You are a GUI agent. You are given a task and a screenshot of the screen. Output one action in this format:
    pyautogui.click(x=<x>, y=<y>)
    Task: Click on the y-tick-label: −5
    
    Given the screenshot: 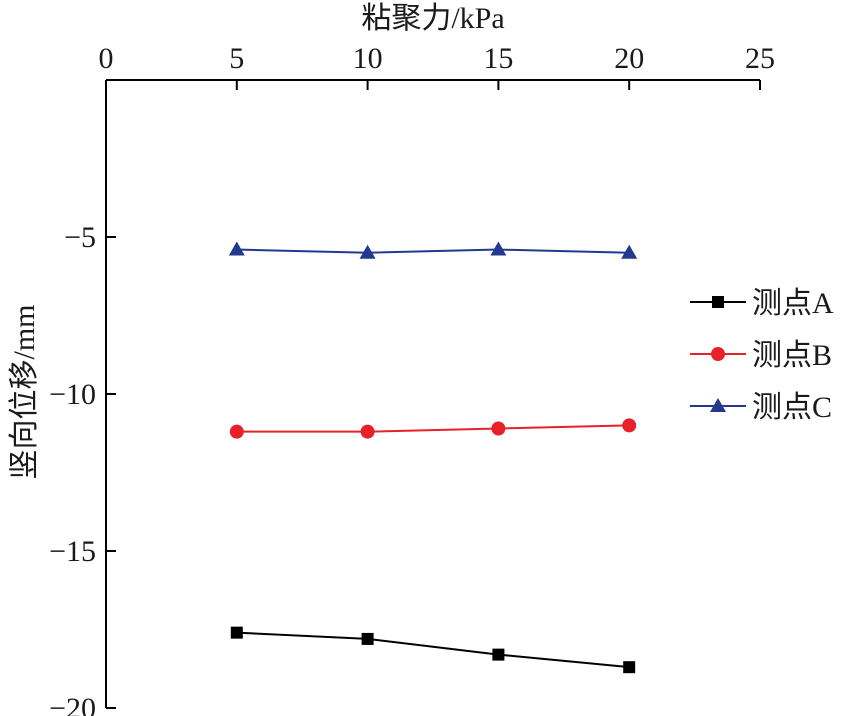 What is the action you would take?
    pyautogui.click(x=80, y=237)
    